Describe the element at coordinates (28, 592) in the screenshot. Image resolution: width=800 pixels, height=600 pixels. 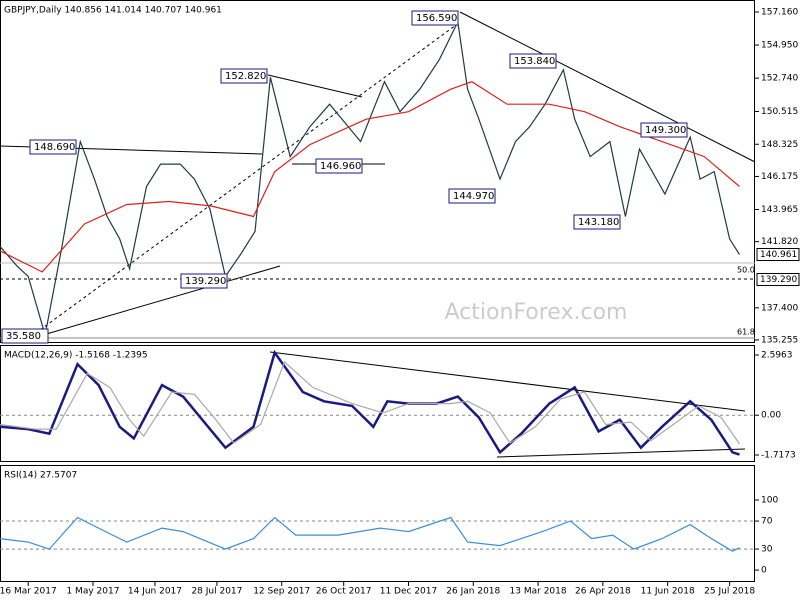
I see `x-tick-label: 16 Mar 2017` at that location.